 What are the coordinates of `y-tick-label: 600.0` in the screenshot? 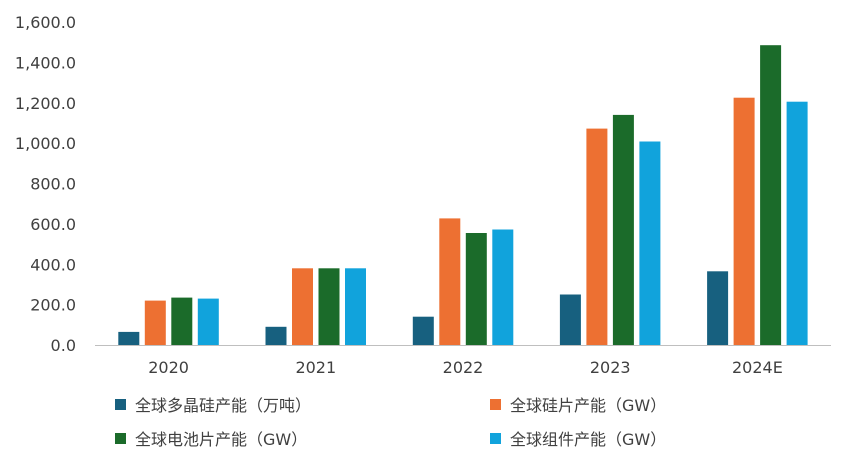 It's located at (53, 224).